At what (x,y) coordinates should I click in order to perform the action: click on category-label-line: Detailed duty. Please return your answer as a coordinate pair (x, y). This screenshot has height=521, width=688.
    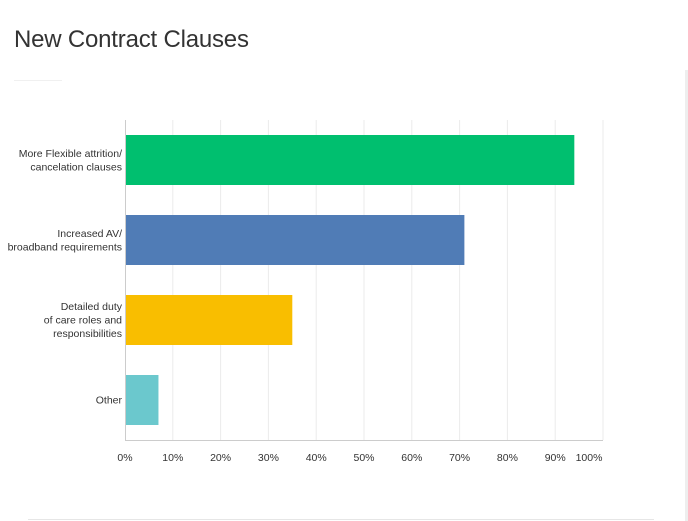
    Looking at the image, I should click on (92, 307).